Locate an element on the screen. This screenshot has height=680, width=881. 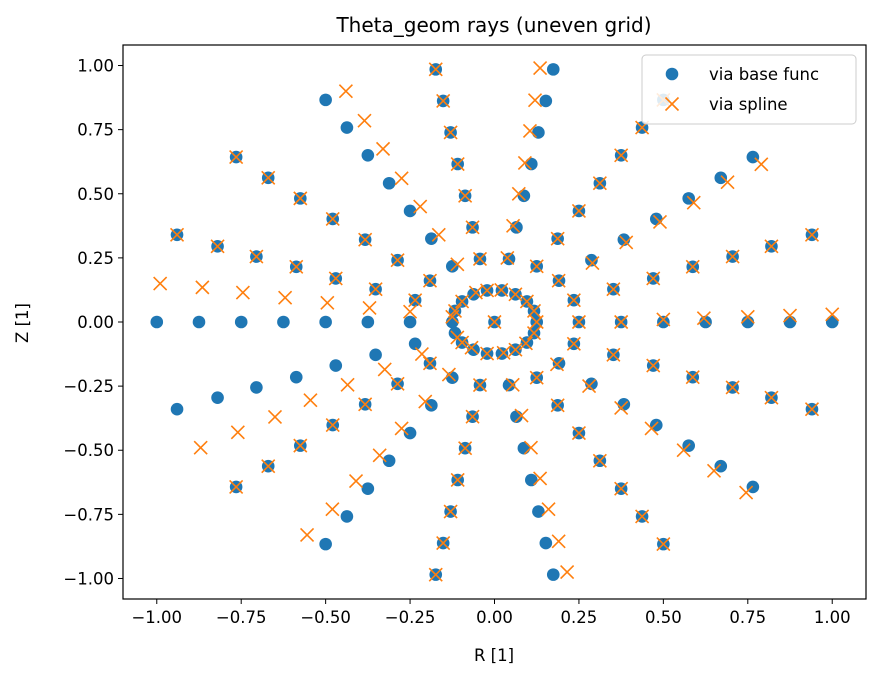
y-axis-label: Z [1] is located at coordinates (22, 323).